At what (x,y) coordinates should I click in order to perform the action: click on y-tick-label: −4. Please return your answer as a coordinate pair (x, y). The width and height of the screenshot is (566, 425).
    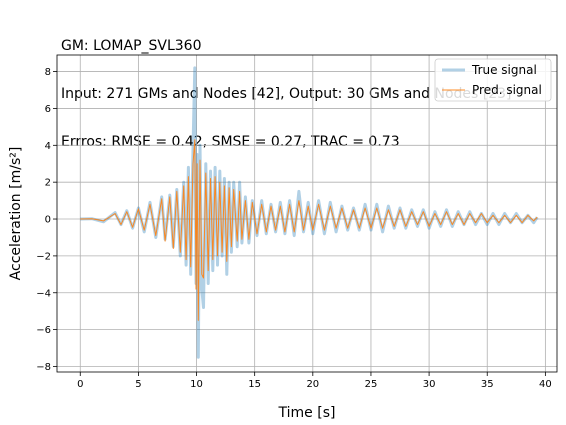
    Looking at the image, I should click on (43, 293).